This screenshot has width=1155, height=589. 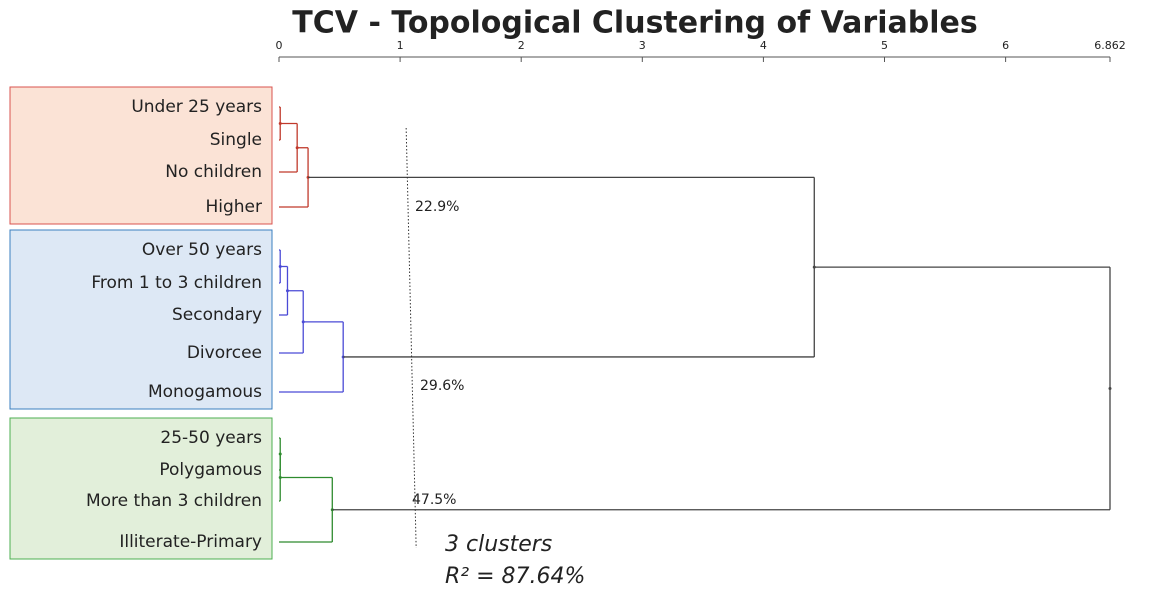 I want to click on leaf-label: Under 25 years, so click(x=196, y=107).